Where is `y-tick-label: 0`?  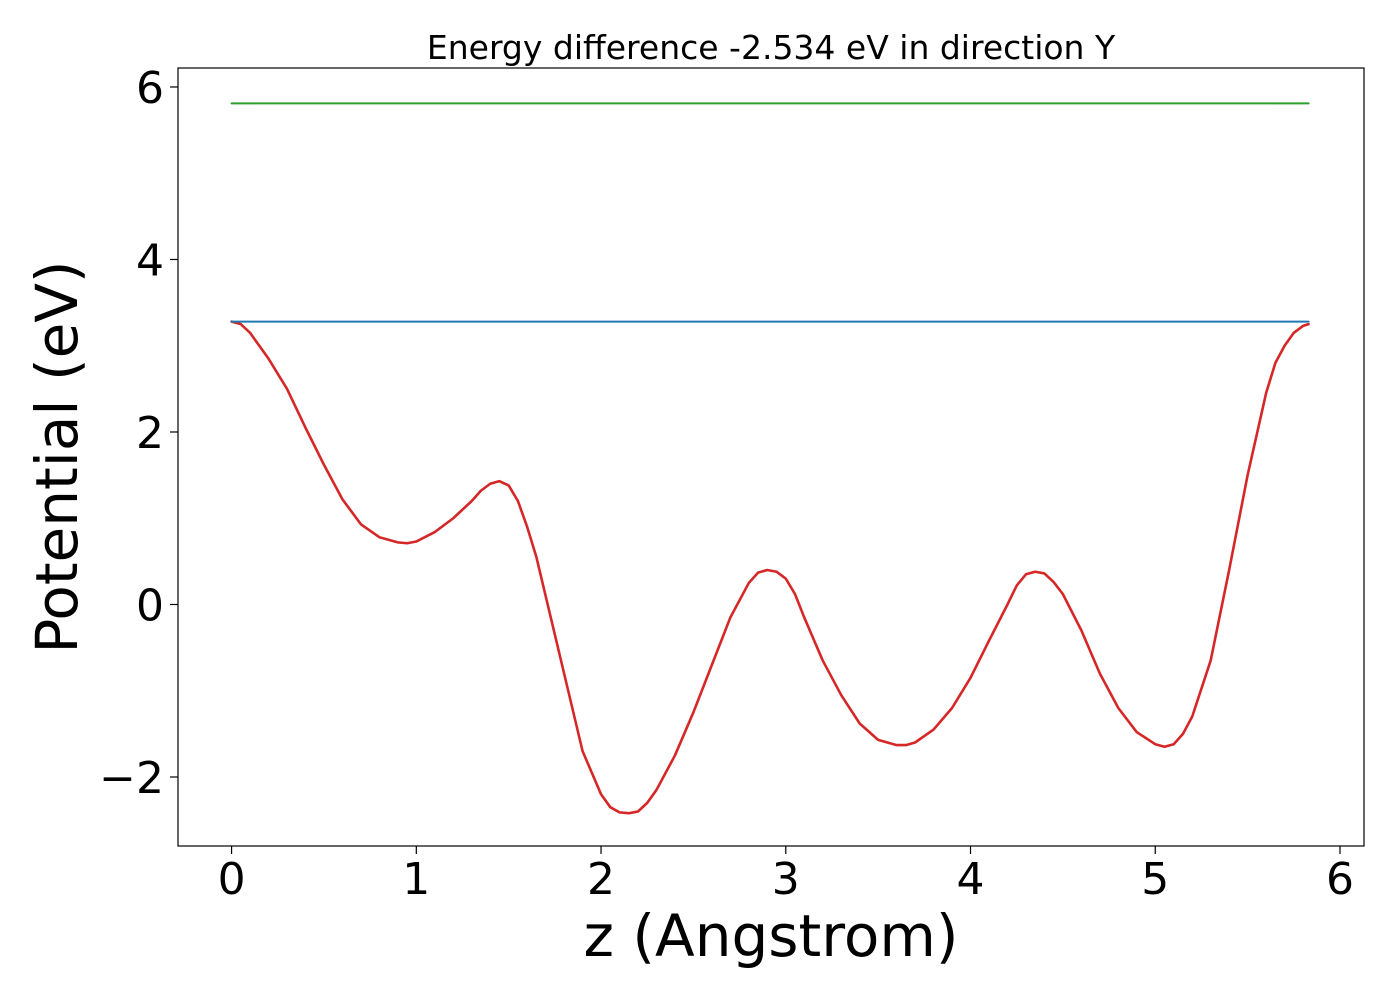 y-tick-label: 0 is located at coordinates (150, 605).